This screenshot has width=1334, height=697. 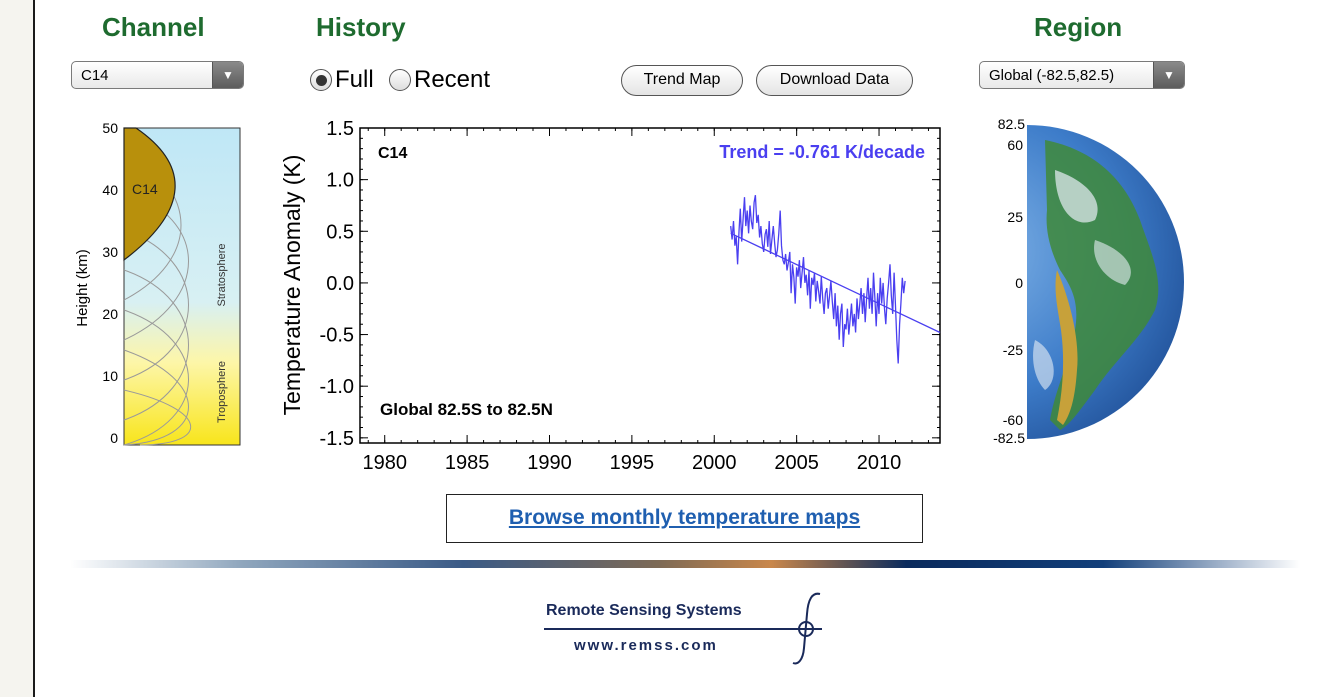 What do you see at coordinates (292, 285) in the screenshot?
I see `y-axis-label: Temperature Anomaly (K)` at bounding box center [292, 285].